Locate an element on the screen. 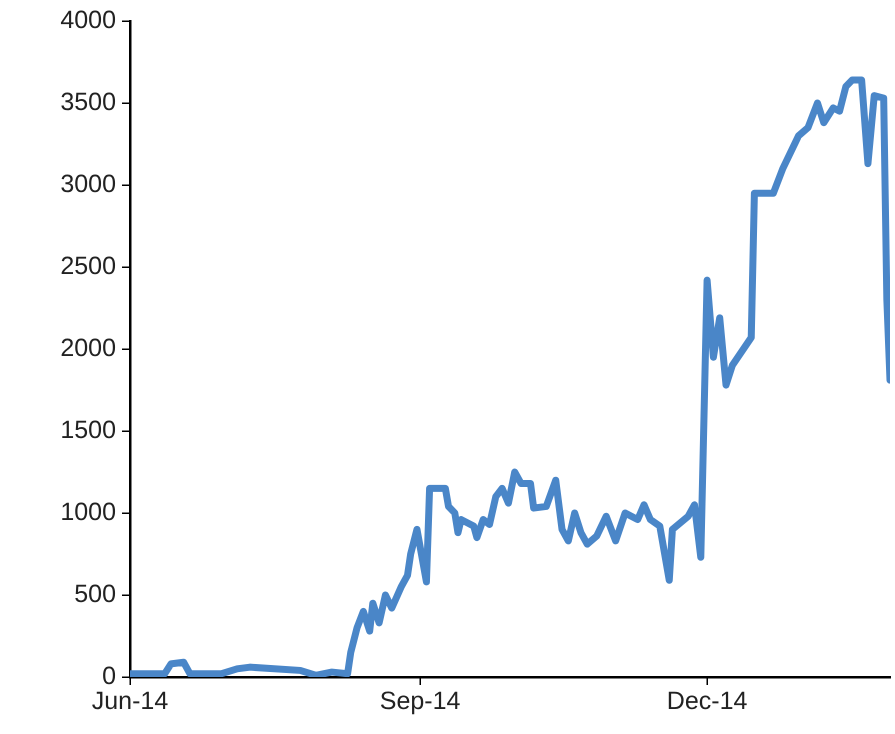 This screenshot has height=734, width=895. y-tick-label: 2500 is located at coordinates (88, 266).